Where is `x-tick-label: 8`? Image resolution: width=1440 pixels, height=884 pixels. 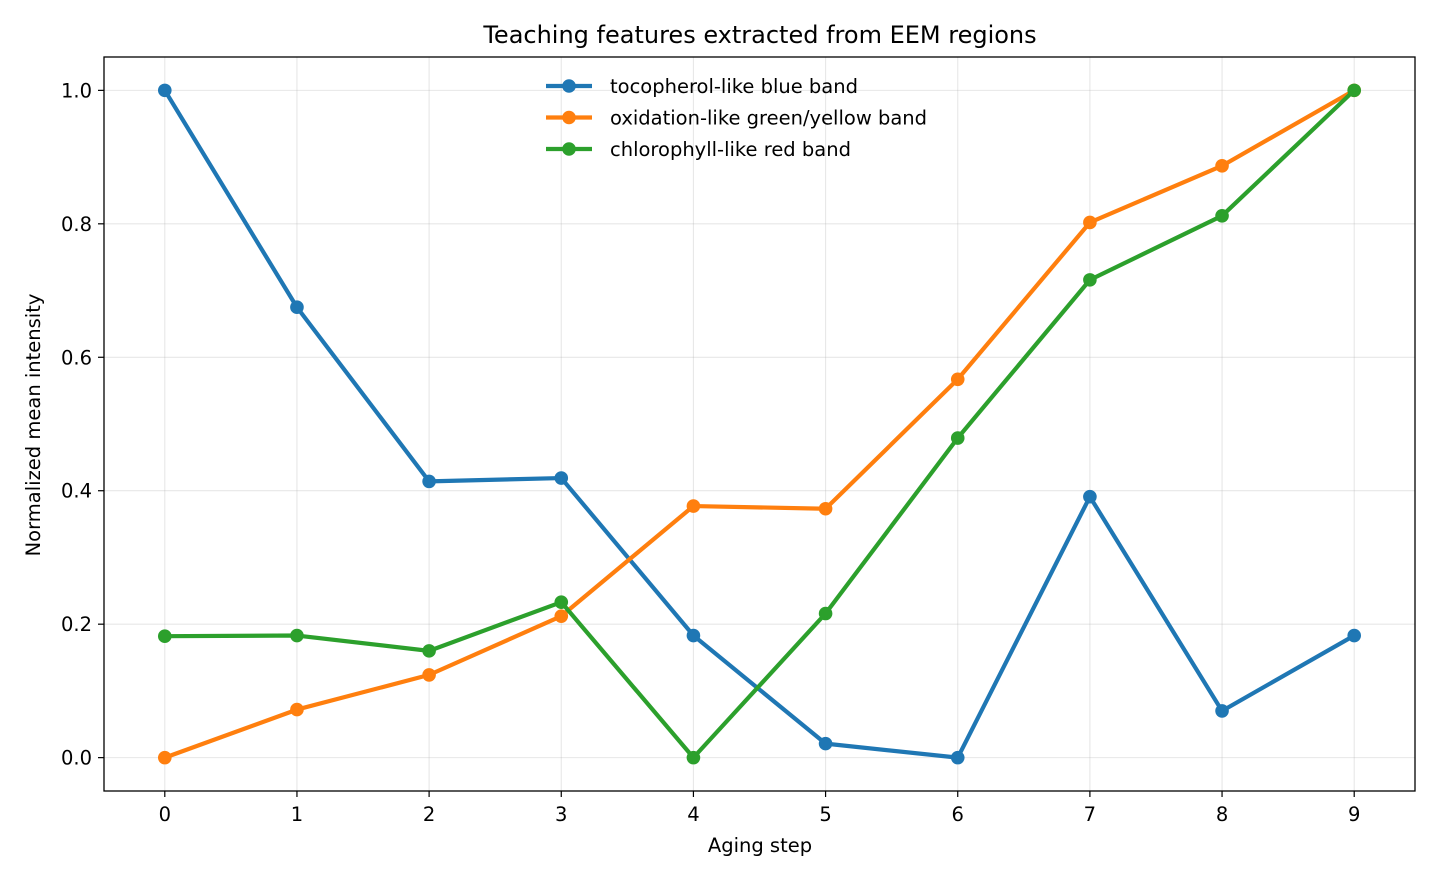
x-tick-label: 8 is located at coordinates (1222, 814).